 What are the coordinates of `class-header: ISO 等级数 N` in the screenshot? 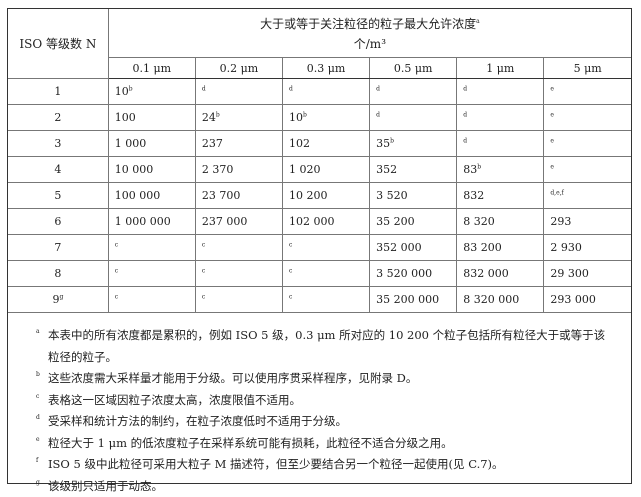 It's located at (58, 44).